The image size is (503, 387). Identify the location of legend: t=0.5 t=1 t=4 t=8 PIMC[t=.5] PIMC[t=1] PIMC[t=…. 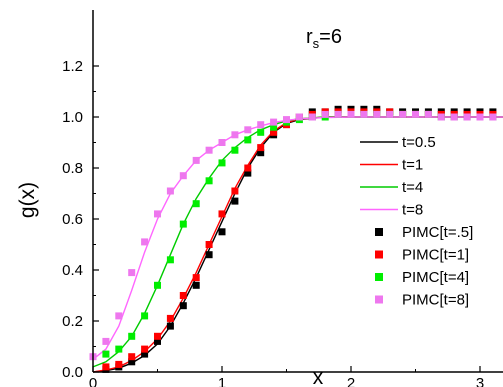
(416, 221).